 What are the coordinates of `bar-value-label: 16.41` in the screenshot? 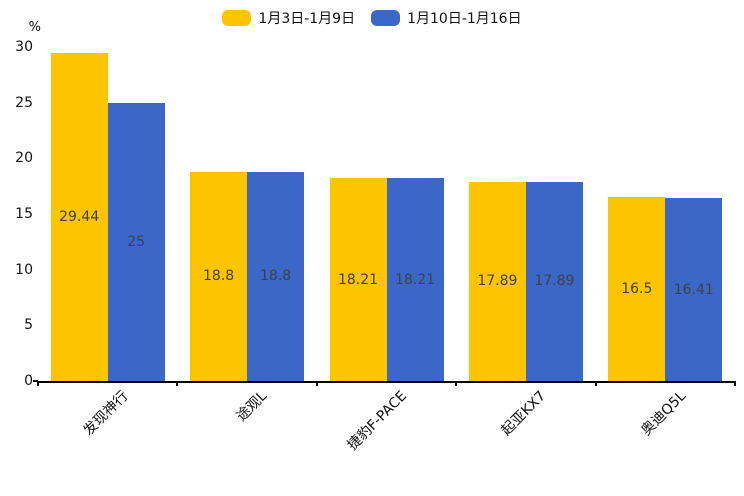 It's located at (693, 289).